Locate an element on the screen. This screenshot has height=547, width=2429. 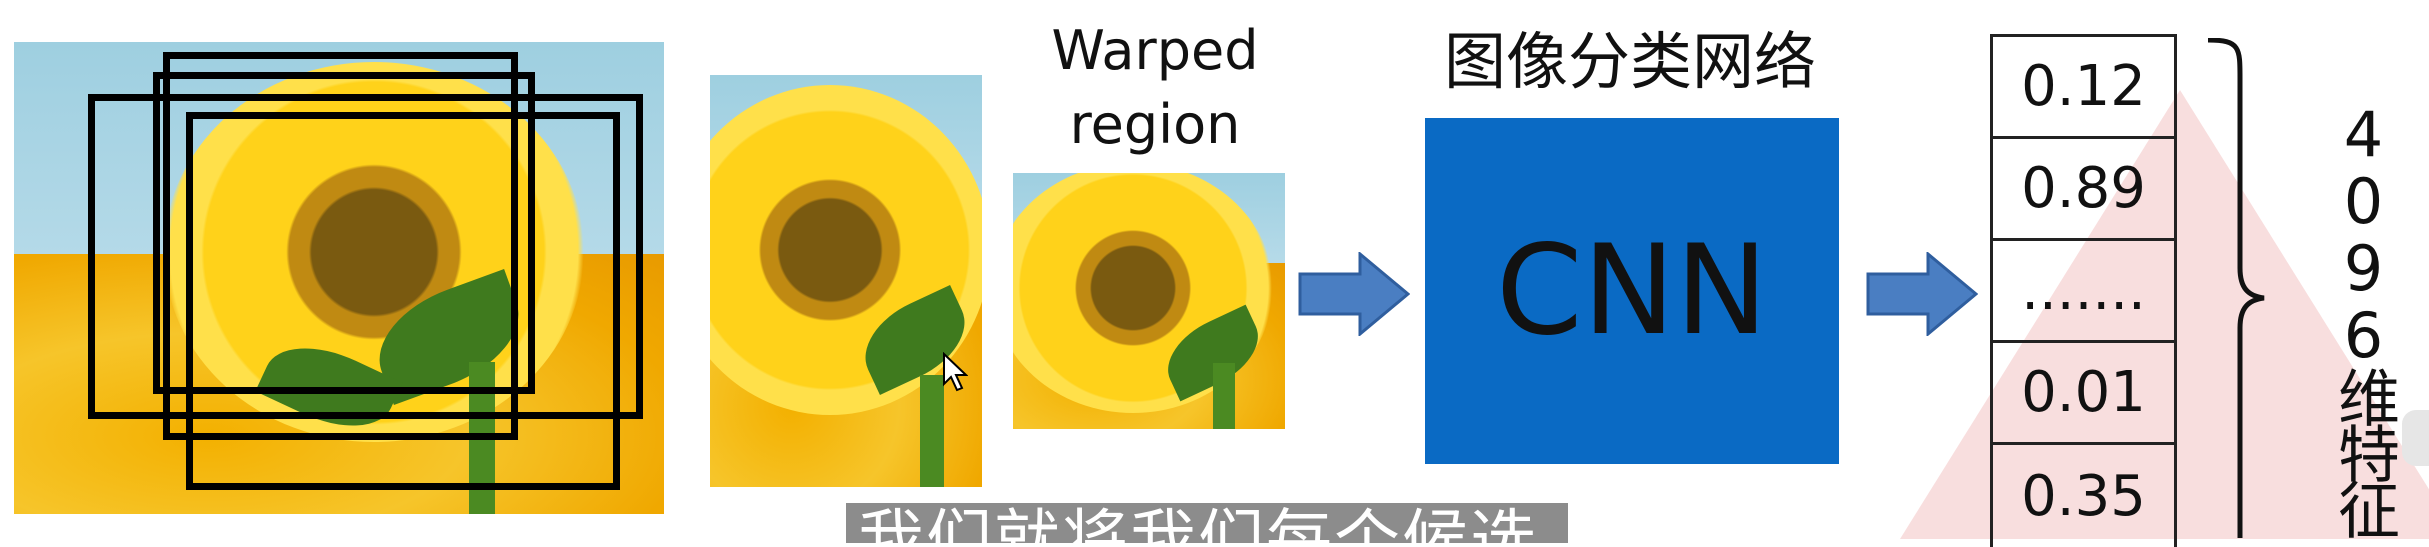
feature-value: 0.12 is located at coordinates (2083, 88).